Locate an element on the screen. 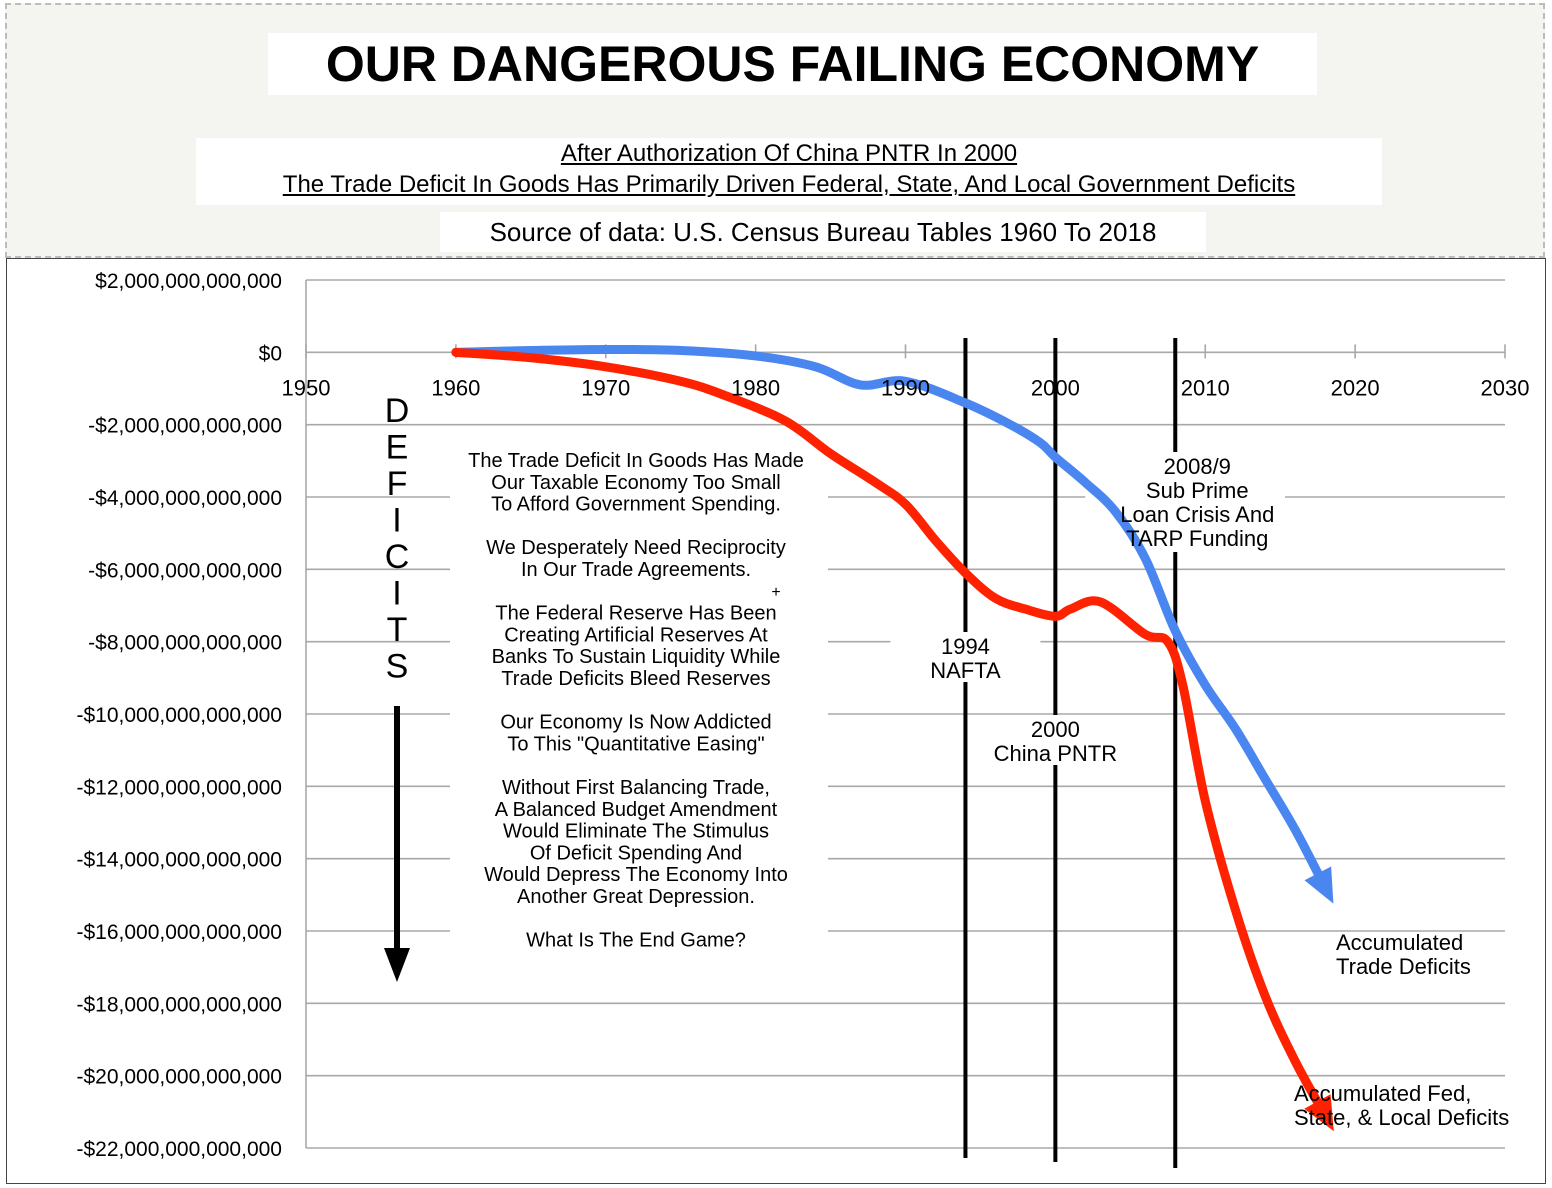 The width and height of the screenshot is (1552, 1188). deficits-letter: T is located at coordinates (397, 630).